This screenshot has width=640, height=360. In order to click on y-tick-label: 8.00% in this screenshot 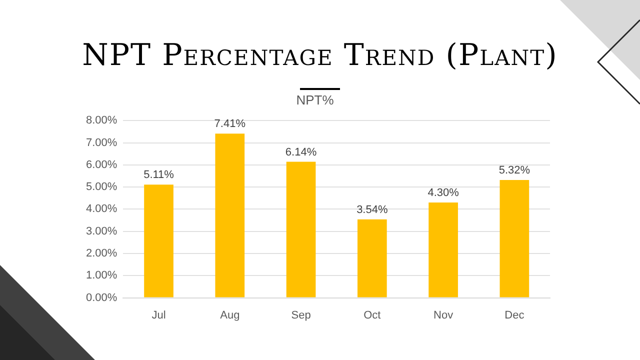, I will do `click(102, 120)`.